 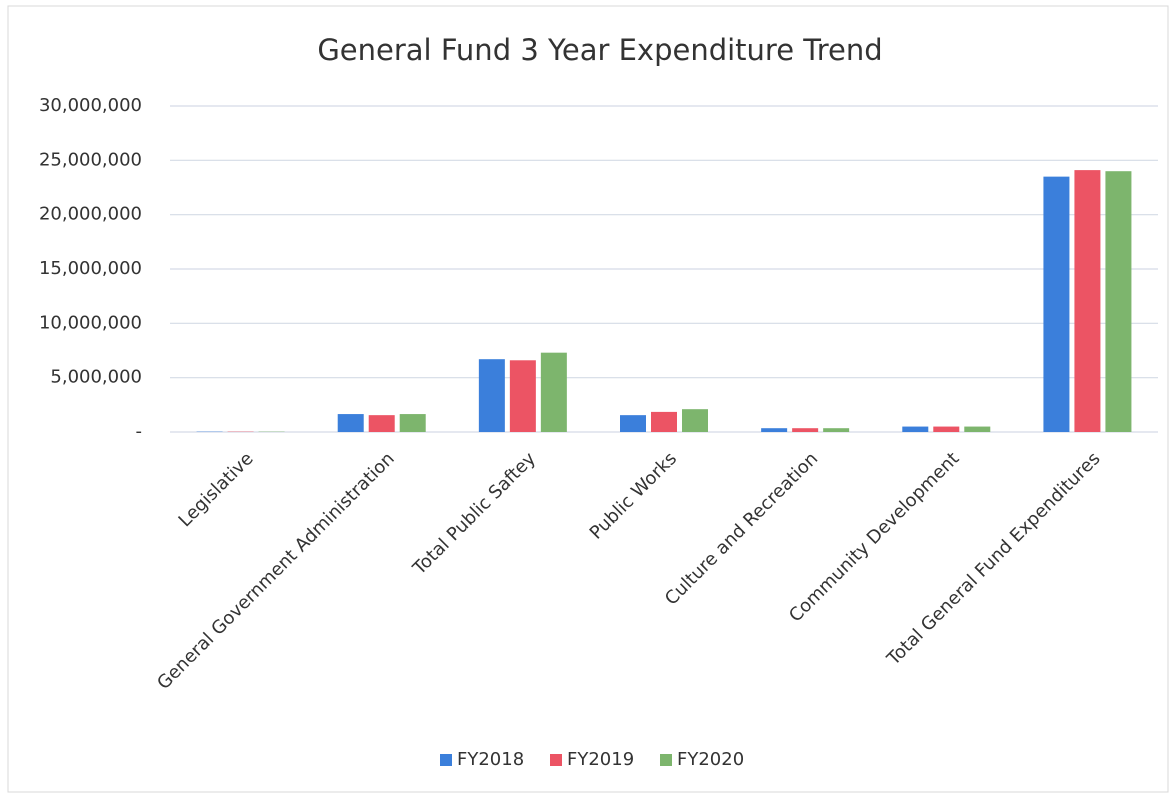 I want to click on y-tick-label: 5,000,000, so click(x=96, y=377).